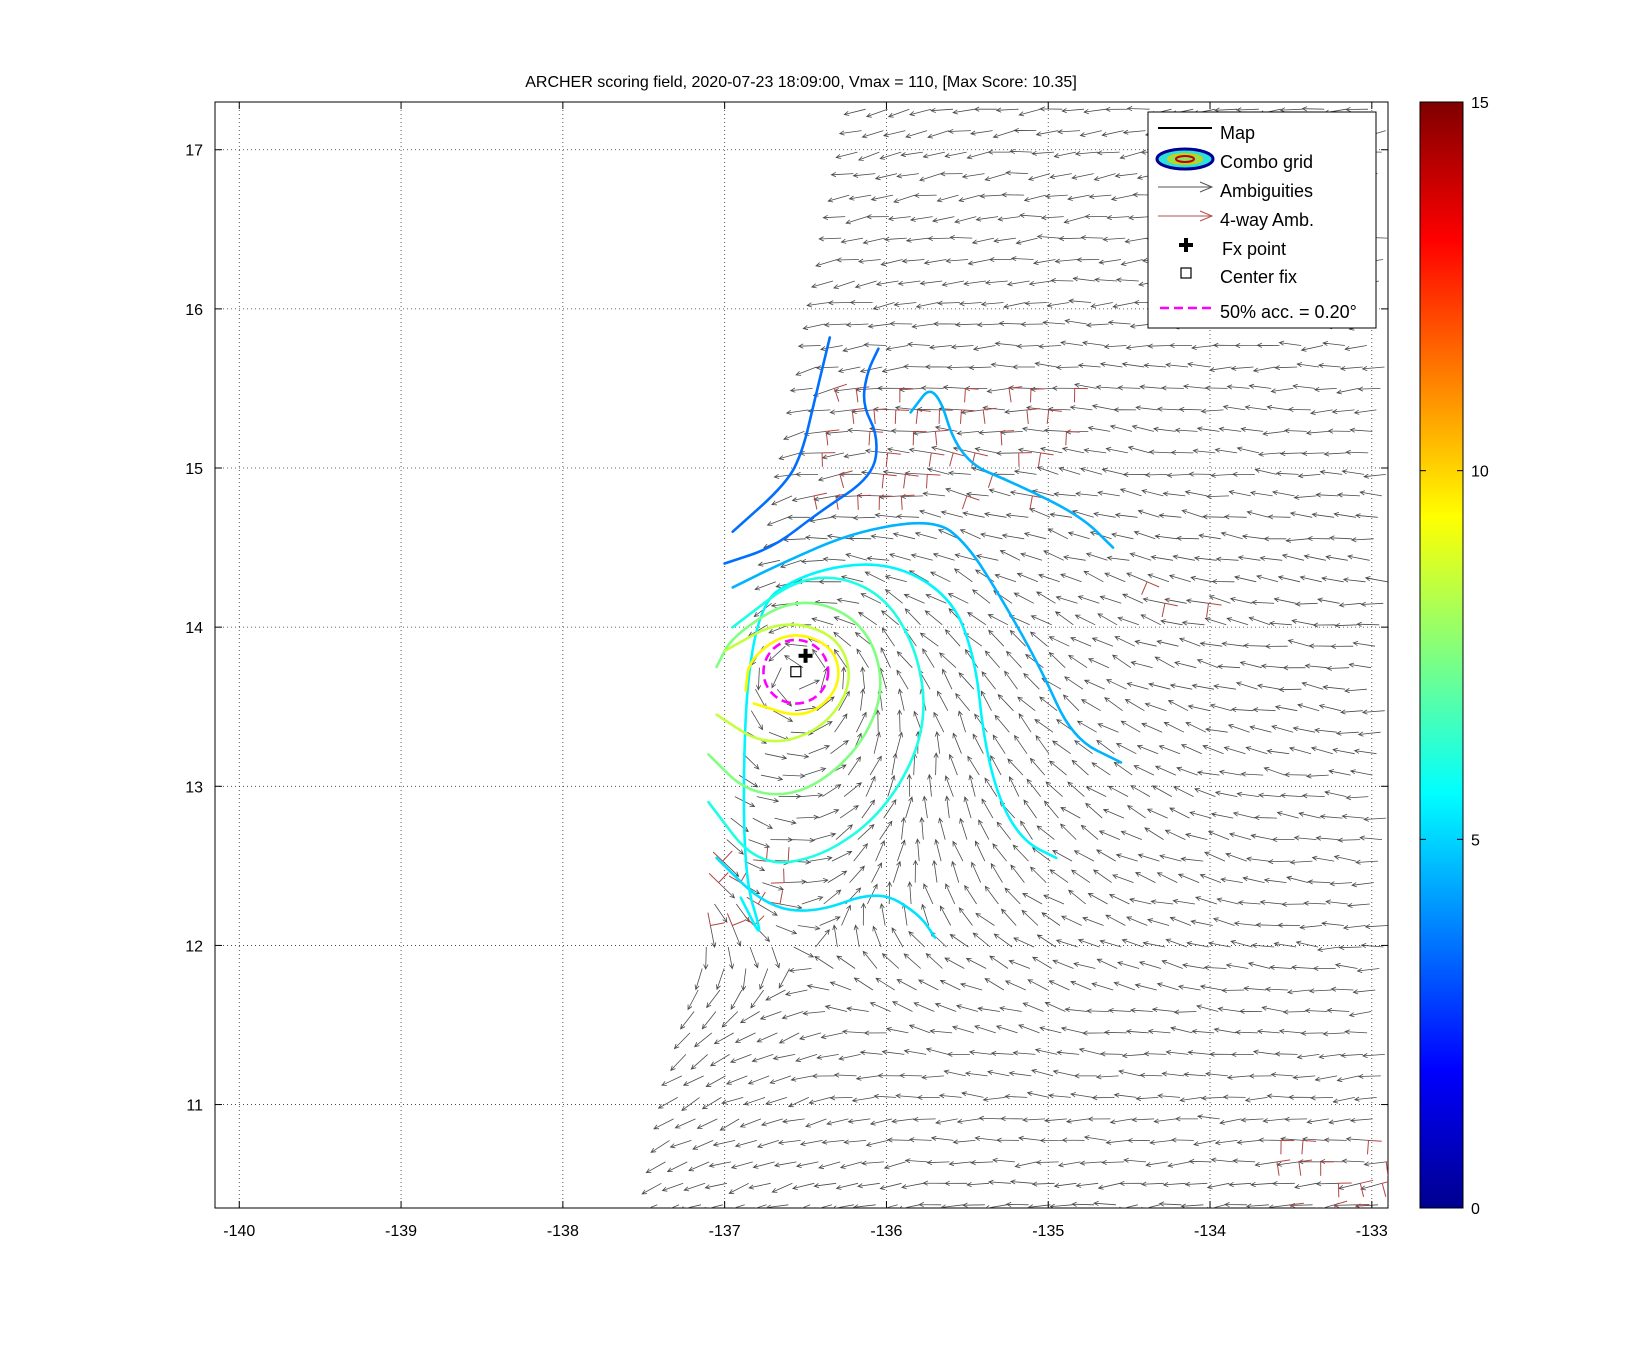 The height and width of the screenshot is (1350, 1646). I want to click on legend-swatch-4way, so click(1186, 216).